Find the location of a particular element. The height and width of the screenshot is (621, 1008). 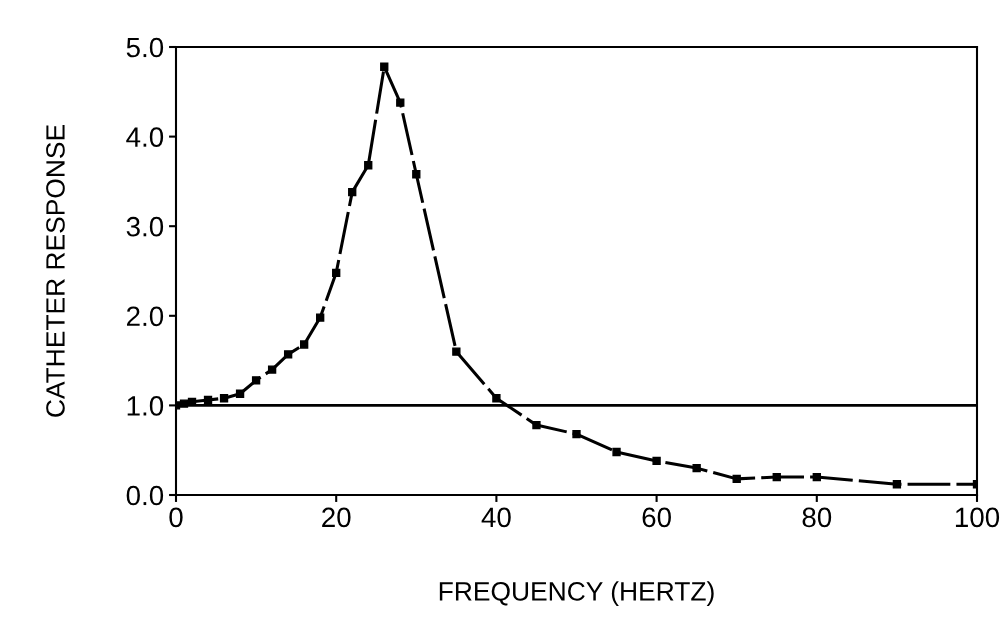

x-axis-title: FREQUENCY (HERTZ) is located at coordinates (576, 593).